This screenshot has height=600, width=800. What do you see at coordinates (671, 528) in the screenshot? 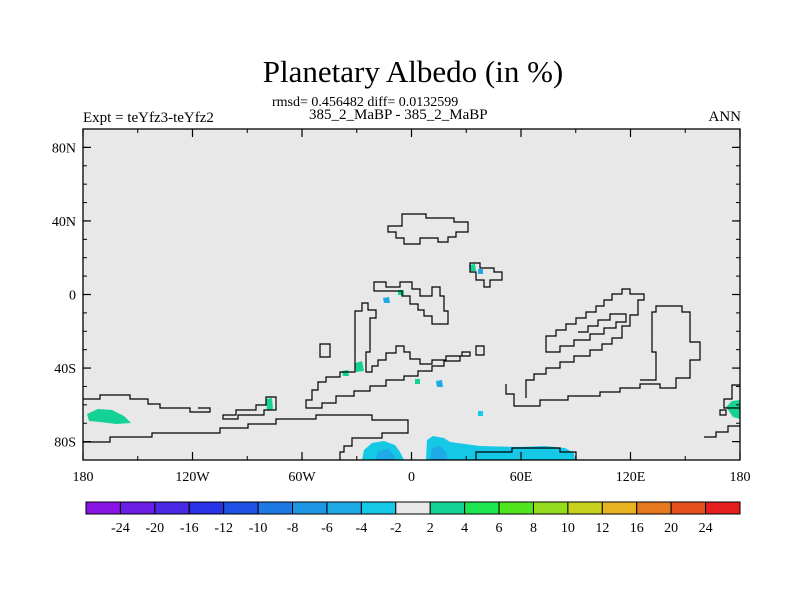
I see `colorbar-label: 20` at bounding box center [671, 528].